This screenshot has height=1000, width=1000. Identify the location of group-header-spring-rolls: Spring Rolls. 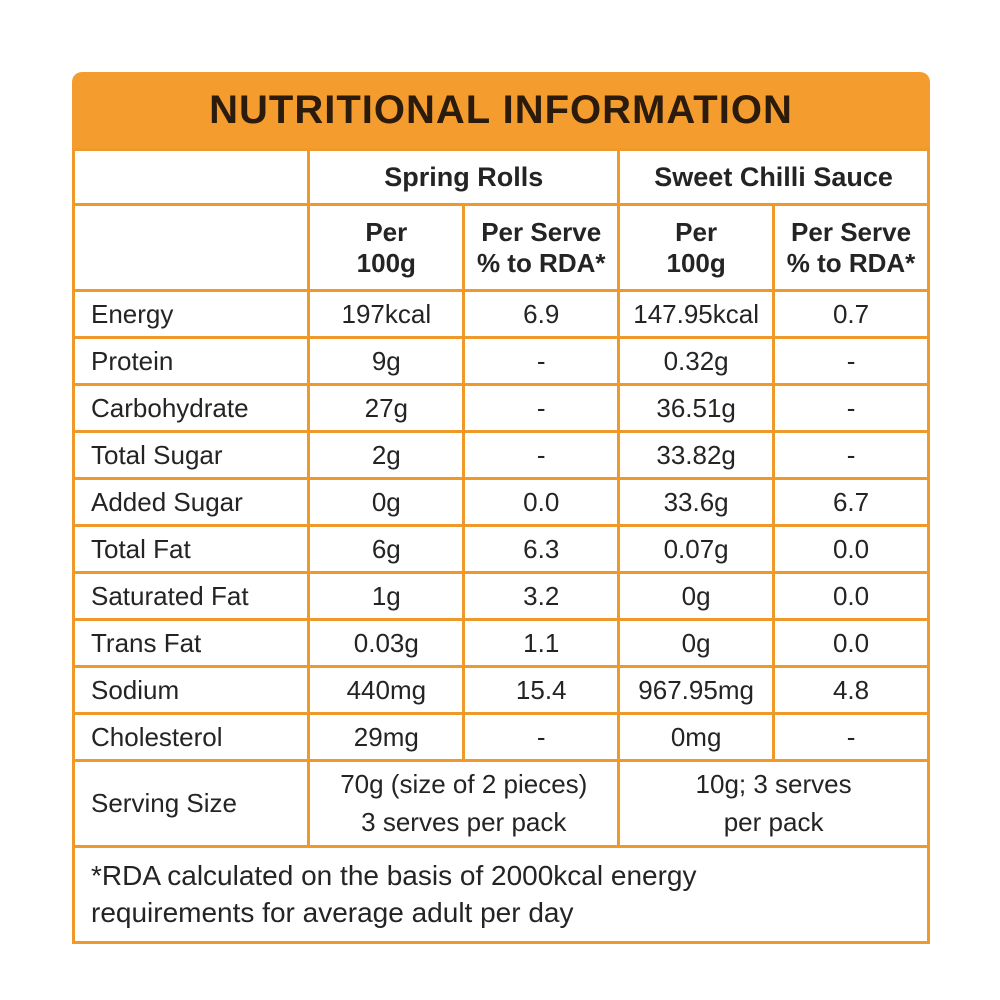
(464, 177).